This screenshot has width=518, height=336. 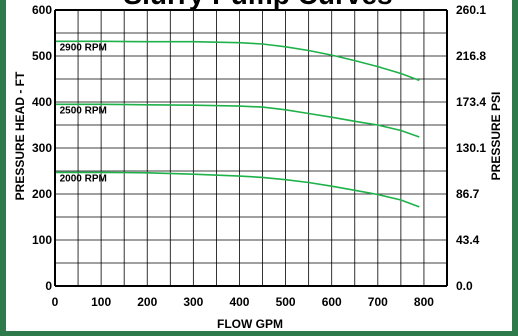 I want to click on y-tick-label: 500, so click(x=42, y=56).